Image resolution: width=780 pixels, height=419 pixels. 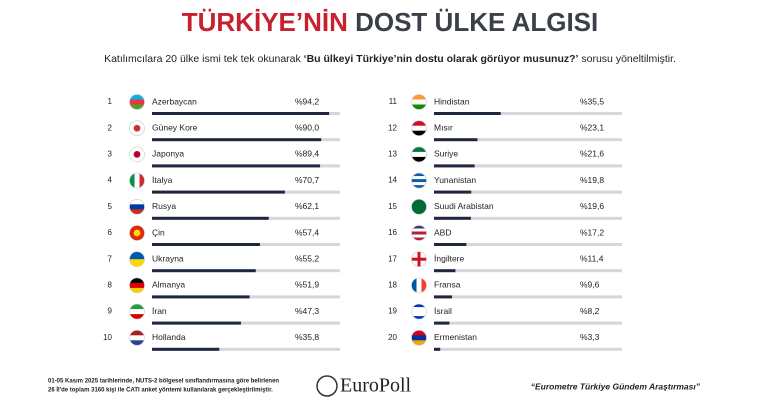 I want to click on rank: 5, so click(x=110, y=206).